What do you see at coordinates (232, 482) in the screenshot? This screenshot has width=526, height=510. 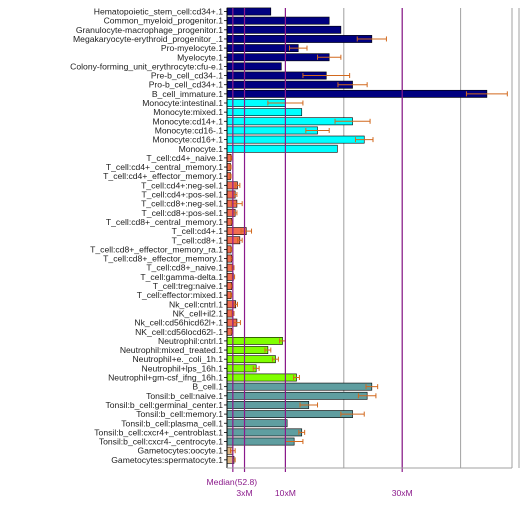 I see `median-label: Median(52.8)` at bounding box center [232, 482].